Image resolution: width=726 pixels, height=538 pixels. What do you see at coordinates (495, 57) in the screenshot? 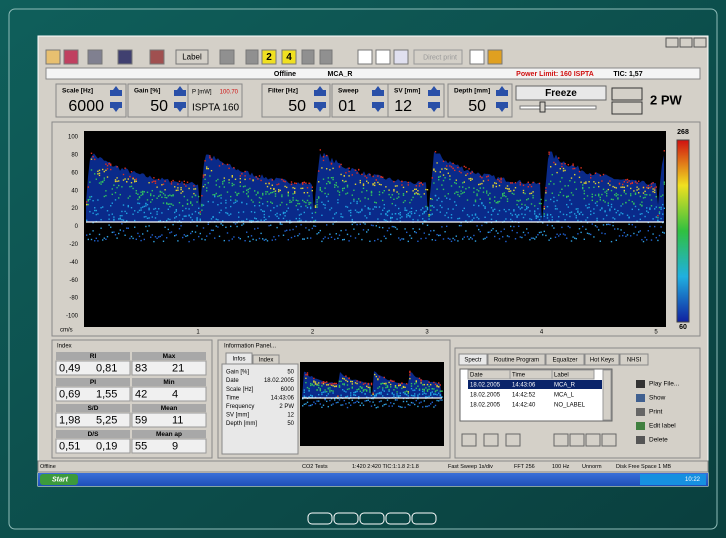
I see `tool-exit` at bounding box center [495, 57].